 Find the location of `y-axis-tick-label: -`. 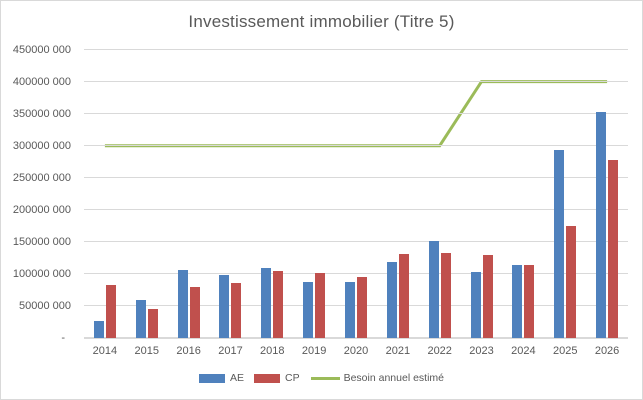

y-axis-tick-label: - is located at coordinates (63, 338).